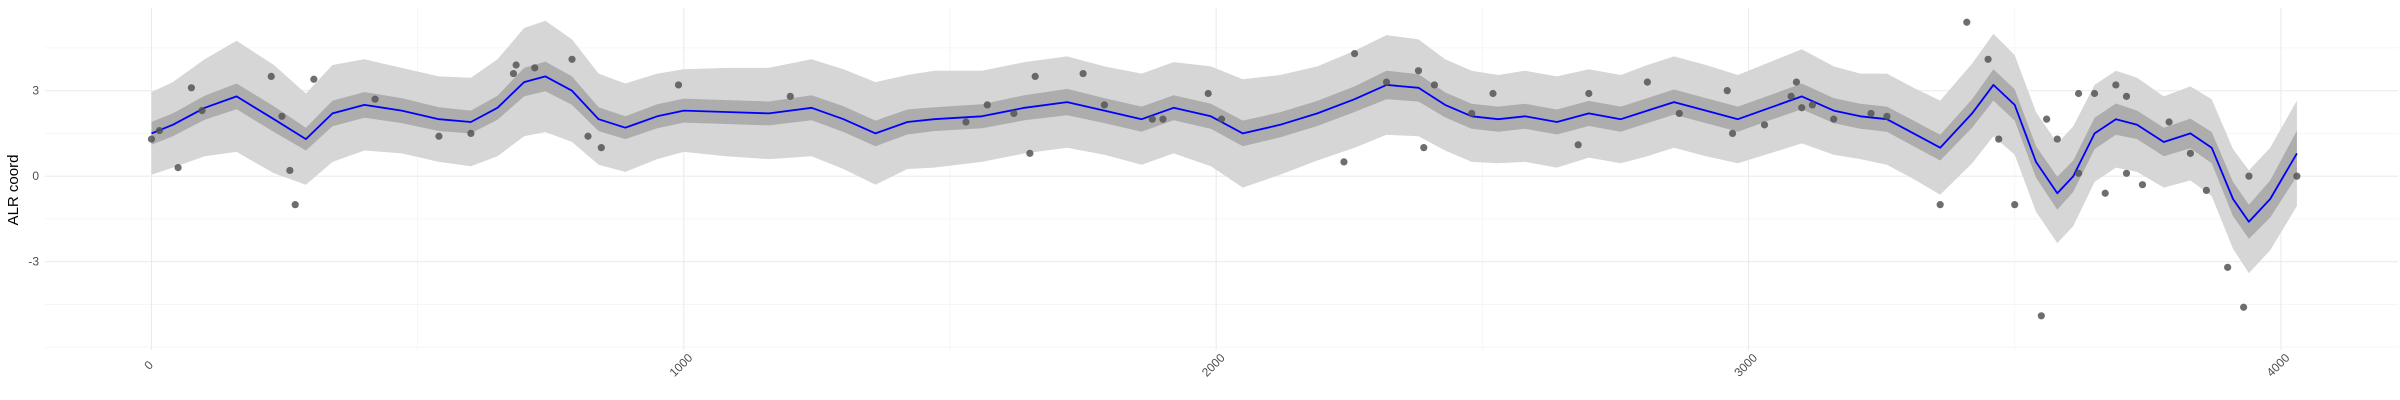  What do you see at coordinates (1745, 365) in the screenshot?
I see `x-tick-label: 3000` at bounding box center [1745, 365].